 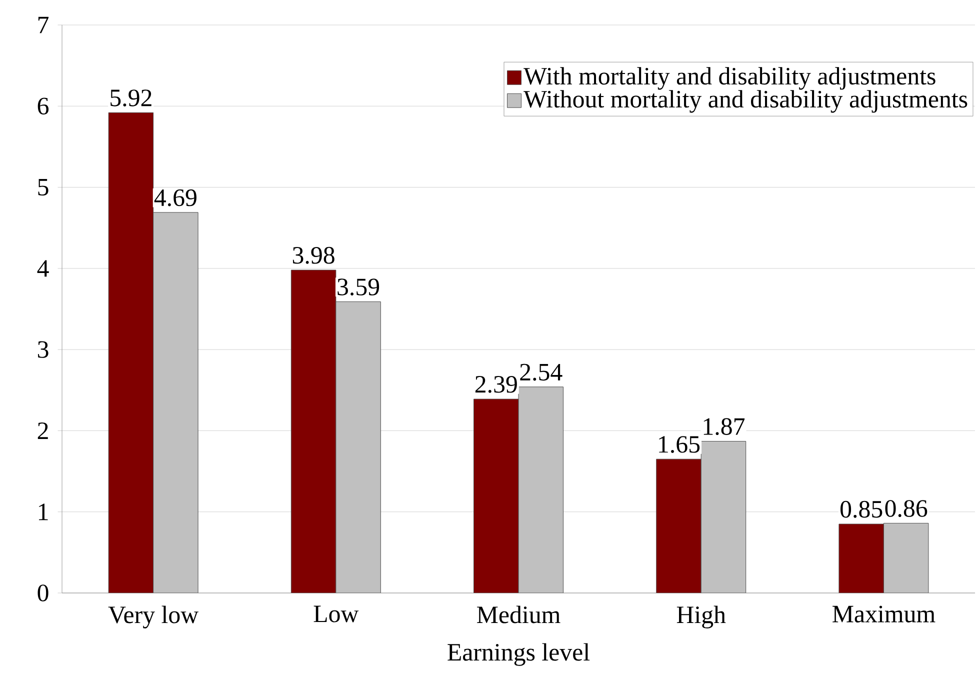 I want to click on x-axis-title: Earnings level, so click(x=519, y=654).